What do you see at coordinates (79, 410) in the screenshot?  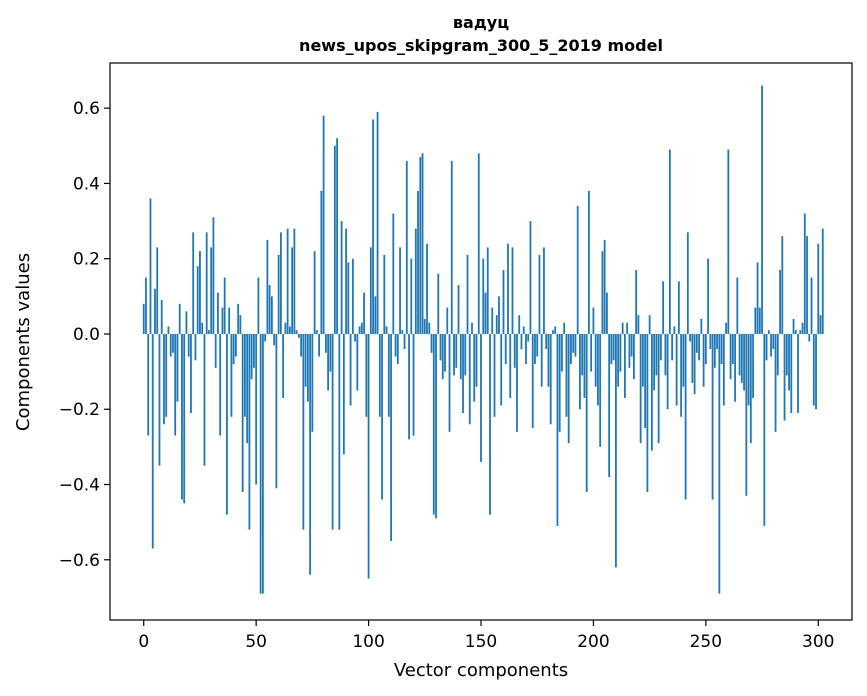 I see `y-tick-label-2: −0.2` at bounding box center [79, 410].